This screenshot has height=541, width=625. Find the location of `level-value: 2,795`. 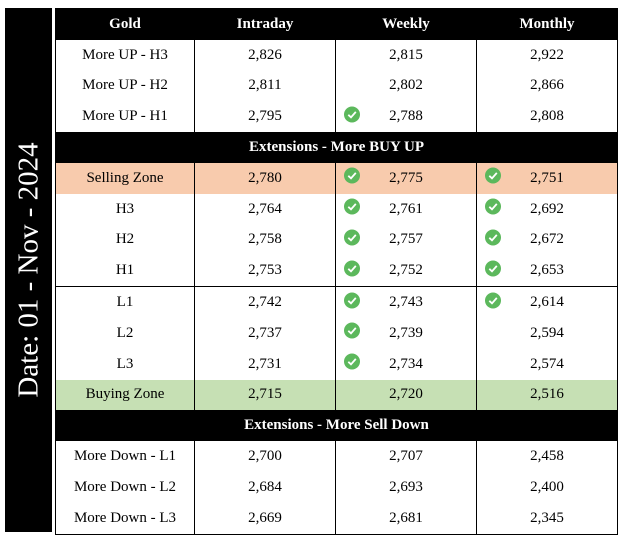

level-value: 2,795 is located at coordinates (265, 117).